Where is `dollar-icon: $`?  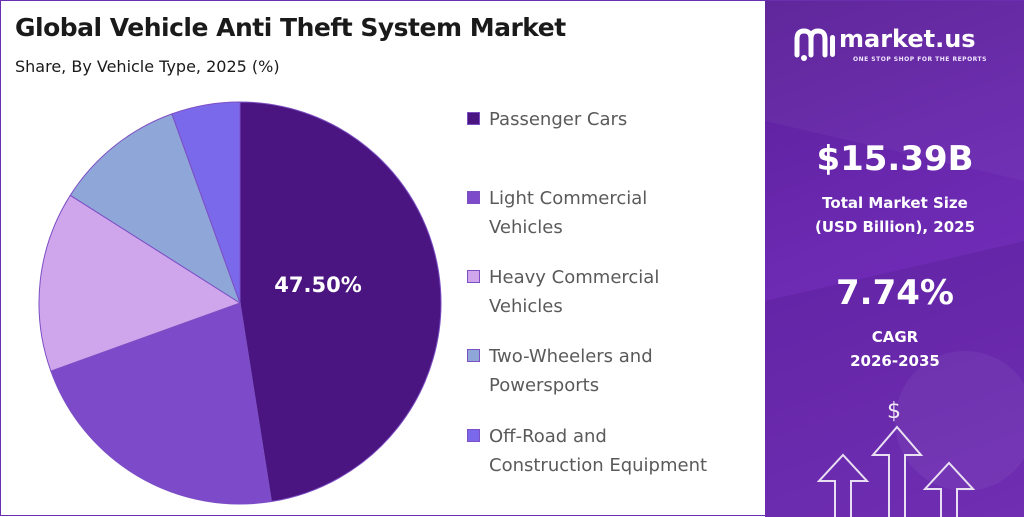 dollar-icon: $ is located at coordinates (894, 411).